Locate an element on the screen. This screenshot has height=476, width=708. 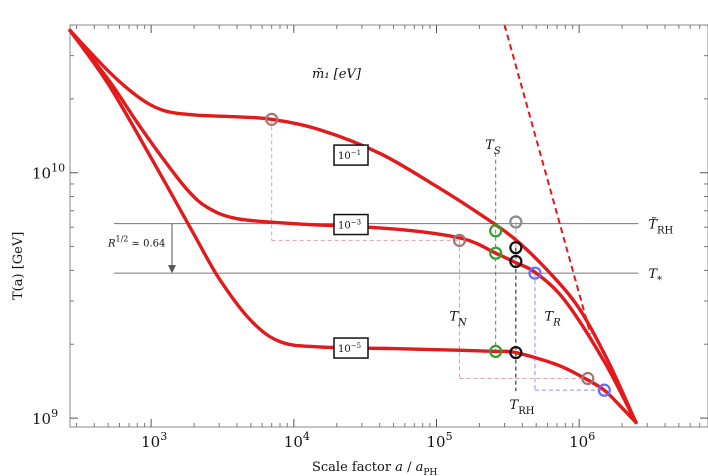
x-axis-label: Scale factor a / aPH is located at coordinates (374, 468).